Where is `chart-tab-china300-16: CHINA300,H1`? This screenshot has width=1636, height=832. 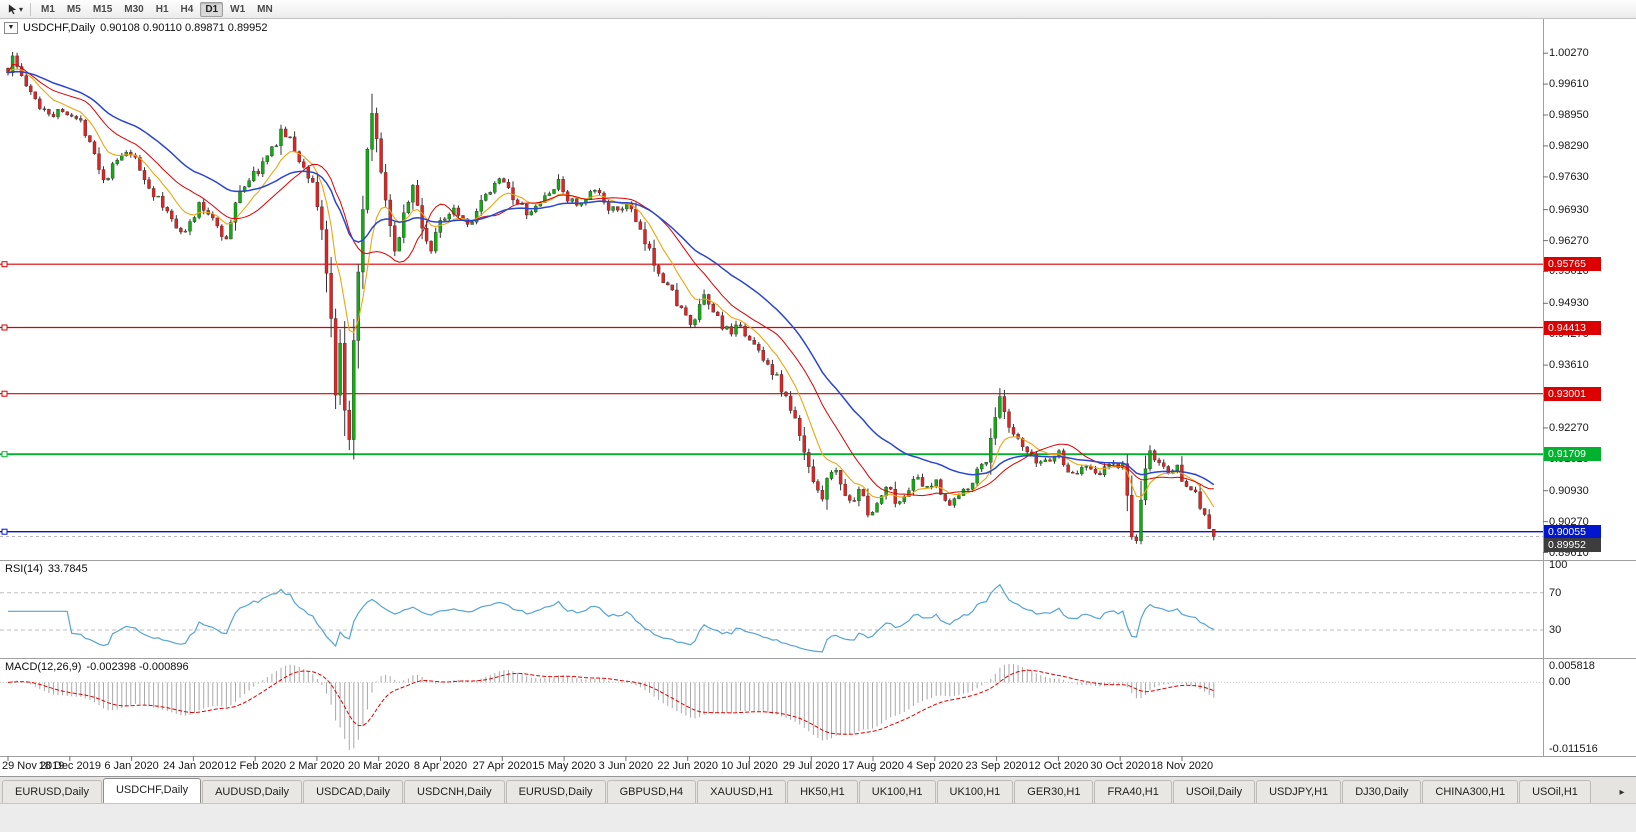
chart-tab-china300-16: CHINA300,H1 is located at coordinates (1470, 791).